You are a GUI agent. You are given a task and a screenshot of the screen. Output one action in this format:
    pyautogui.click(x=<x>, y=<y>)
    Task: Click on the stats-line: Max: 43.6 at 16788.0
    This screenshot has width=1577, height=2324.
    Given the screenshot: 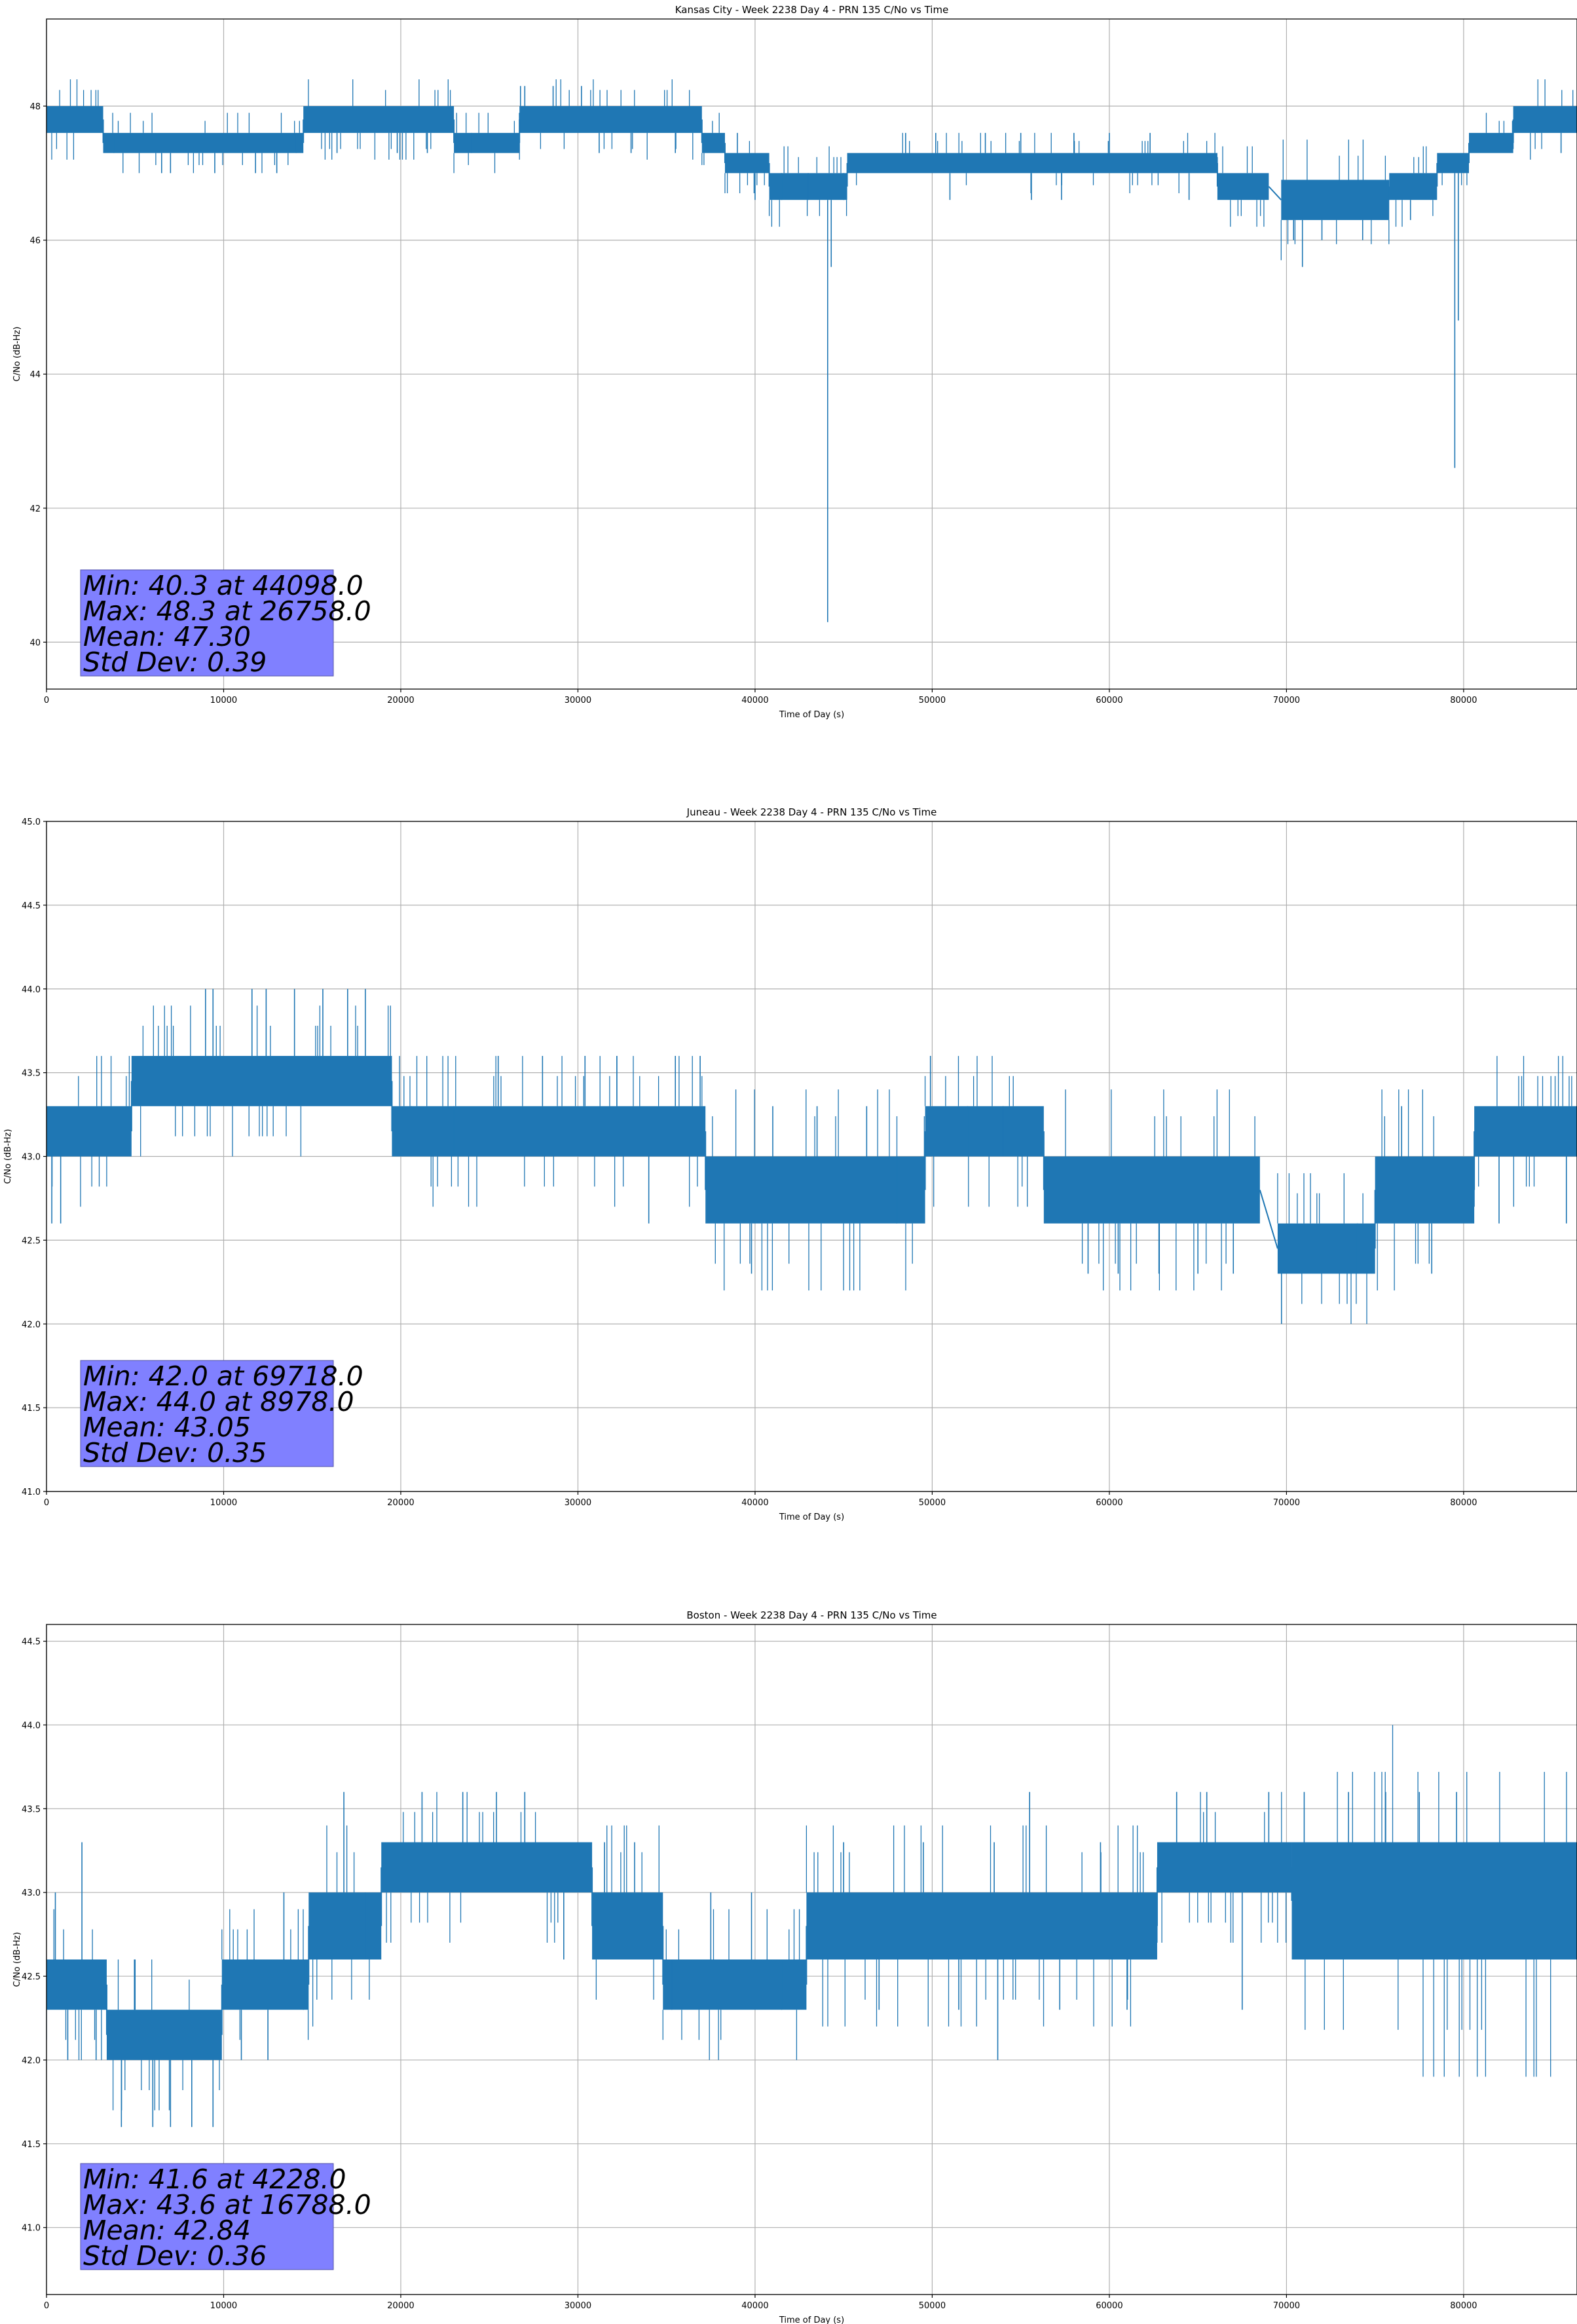 What is the action you would take?
    pyautogui.click(x=227, y=2205)
    